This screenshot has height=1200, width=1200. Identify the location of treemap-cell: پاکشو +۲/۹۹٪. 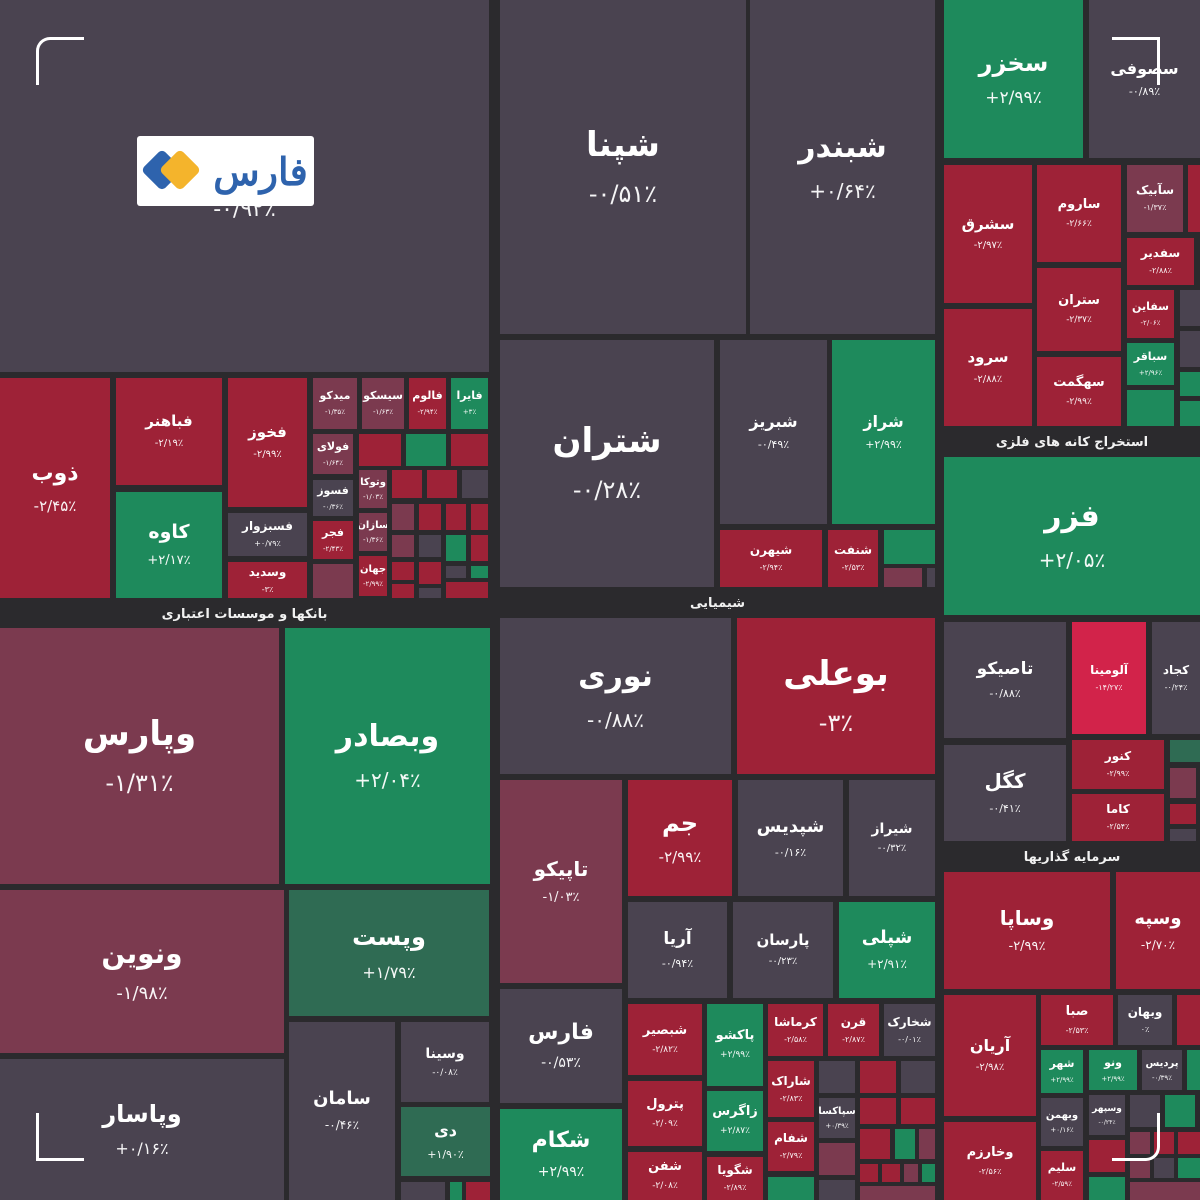
(735, 1045).